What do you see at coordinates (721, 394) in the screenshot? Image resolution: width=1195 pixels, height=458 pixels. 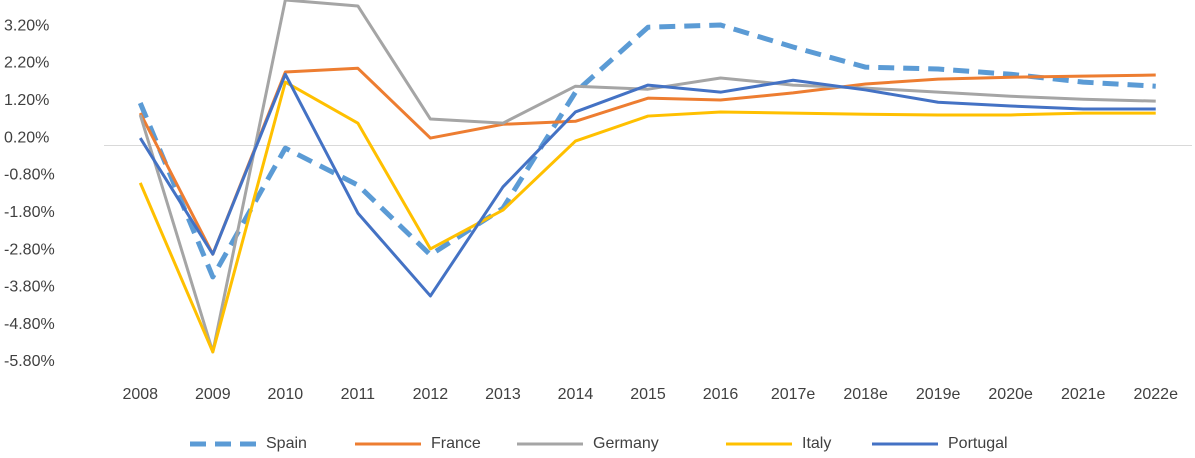 I see `x-tick-label: 2016` at bounding box center [721, 394].